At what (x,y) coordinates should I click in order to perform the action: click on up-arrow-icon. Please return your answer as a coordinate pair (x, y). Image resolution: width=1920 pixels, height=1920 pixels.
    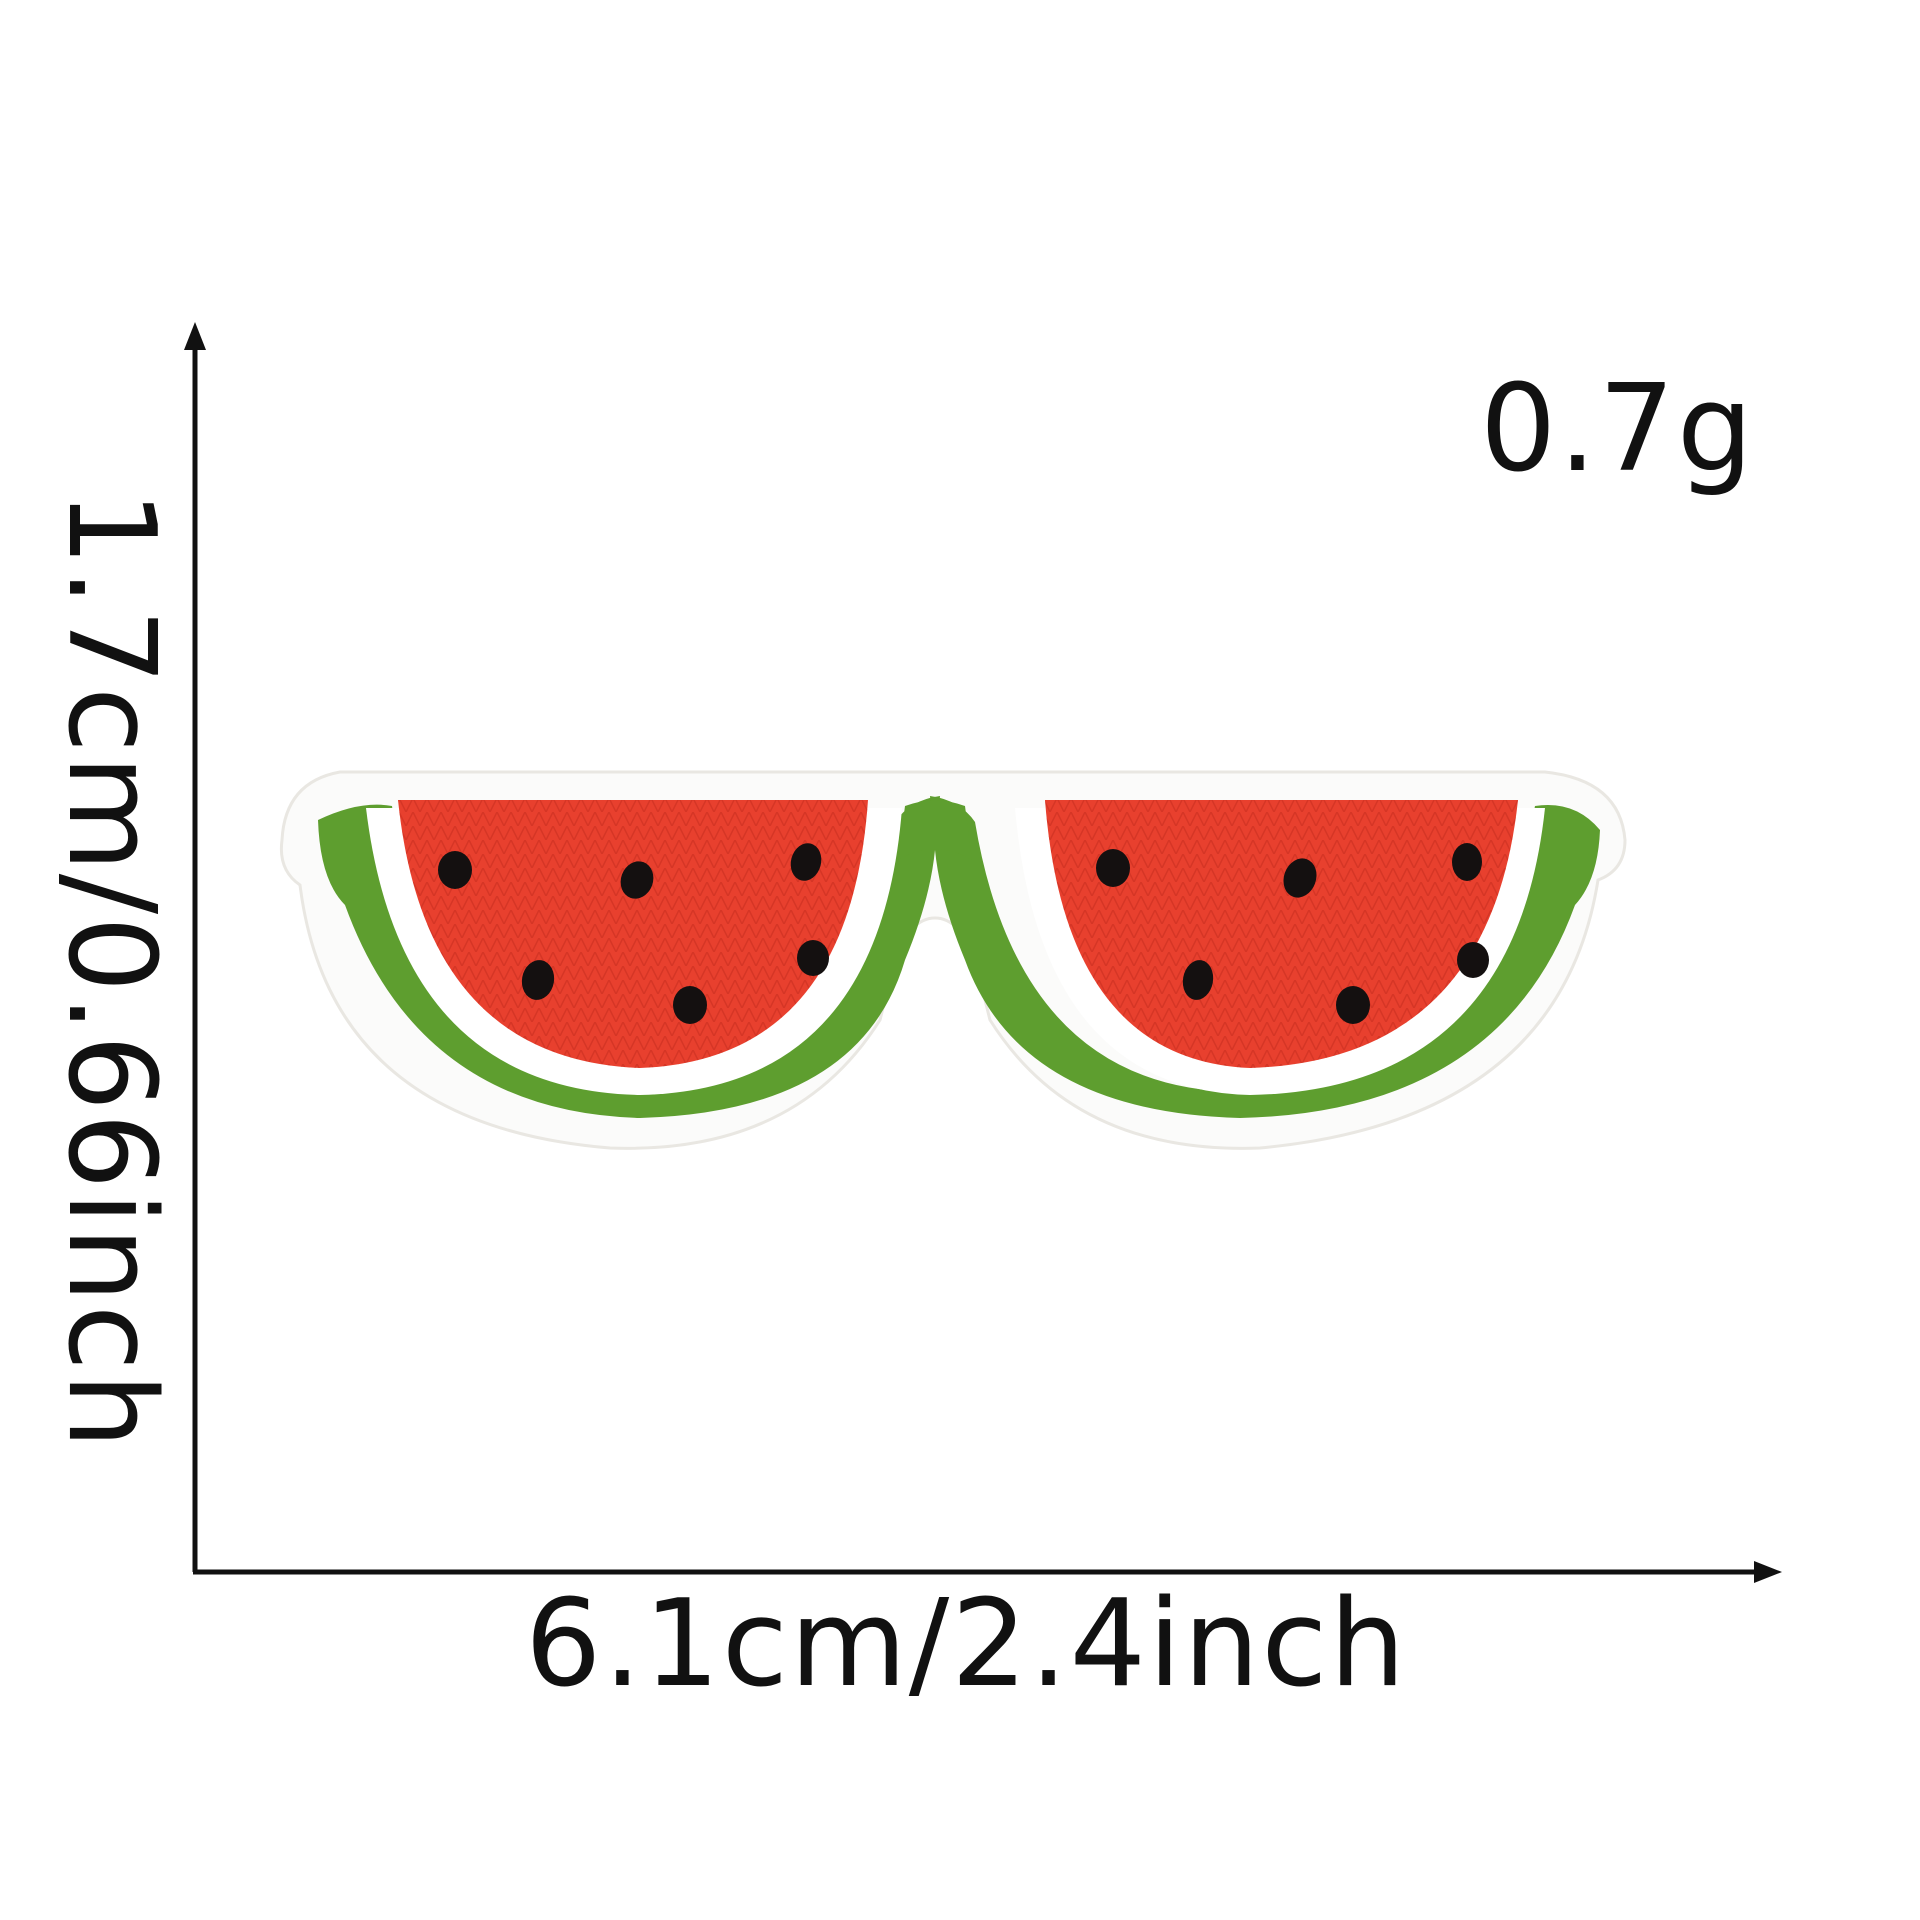
    Looking at the image, I should click on (195, 336).